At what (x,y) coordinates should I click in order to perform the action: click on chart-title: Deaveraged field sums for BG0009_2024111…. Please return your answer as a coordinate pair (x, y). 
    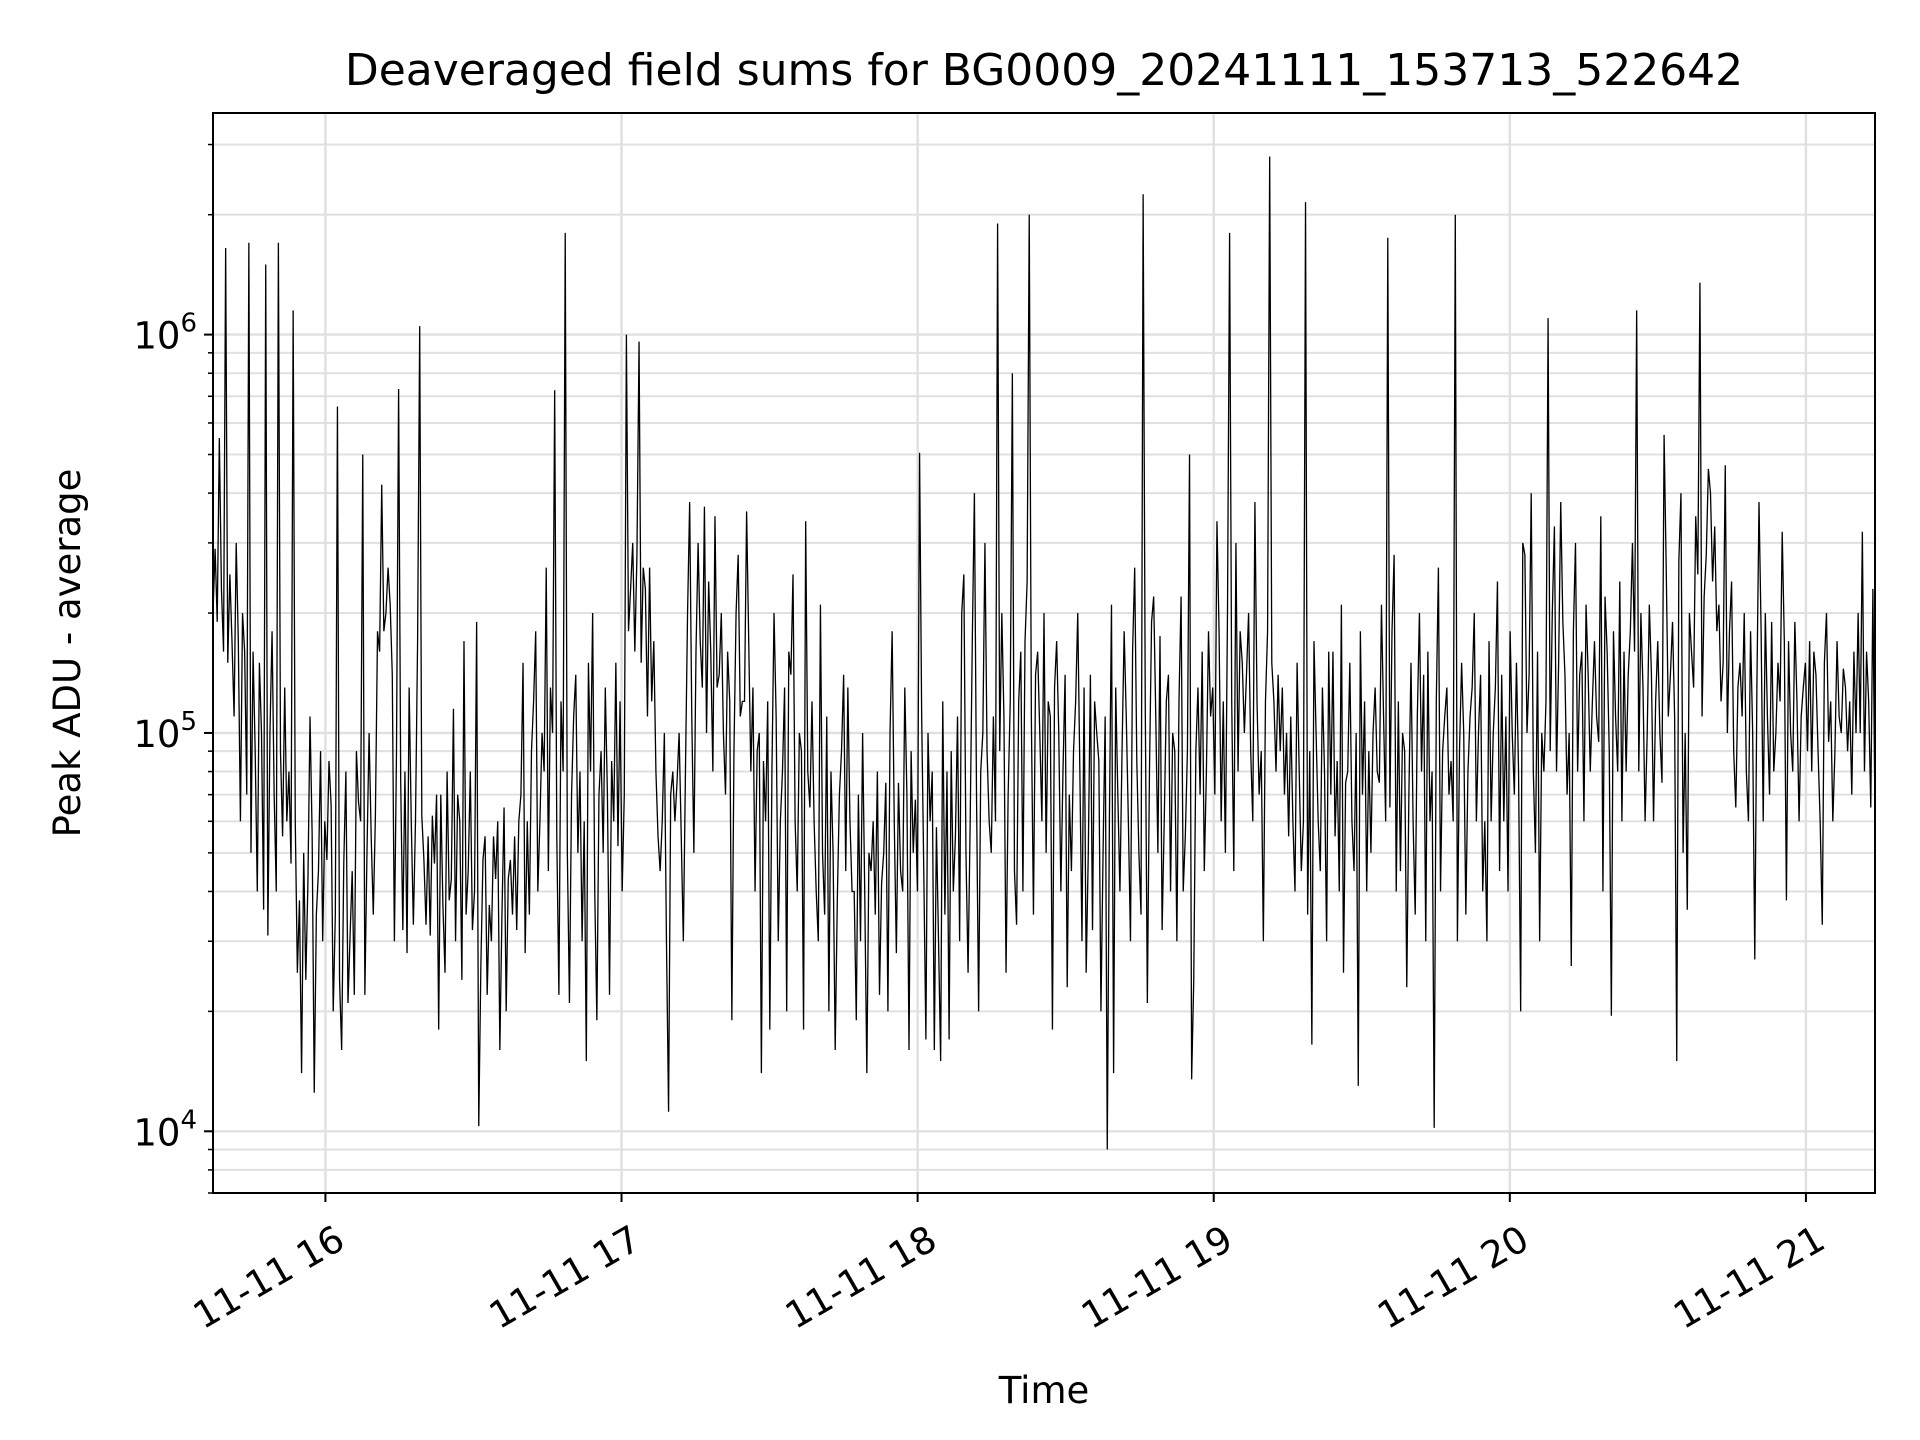
    Looking at the image, I should click on (1044, 70).